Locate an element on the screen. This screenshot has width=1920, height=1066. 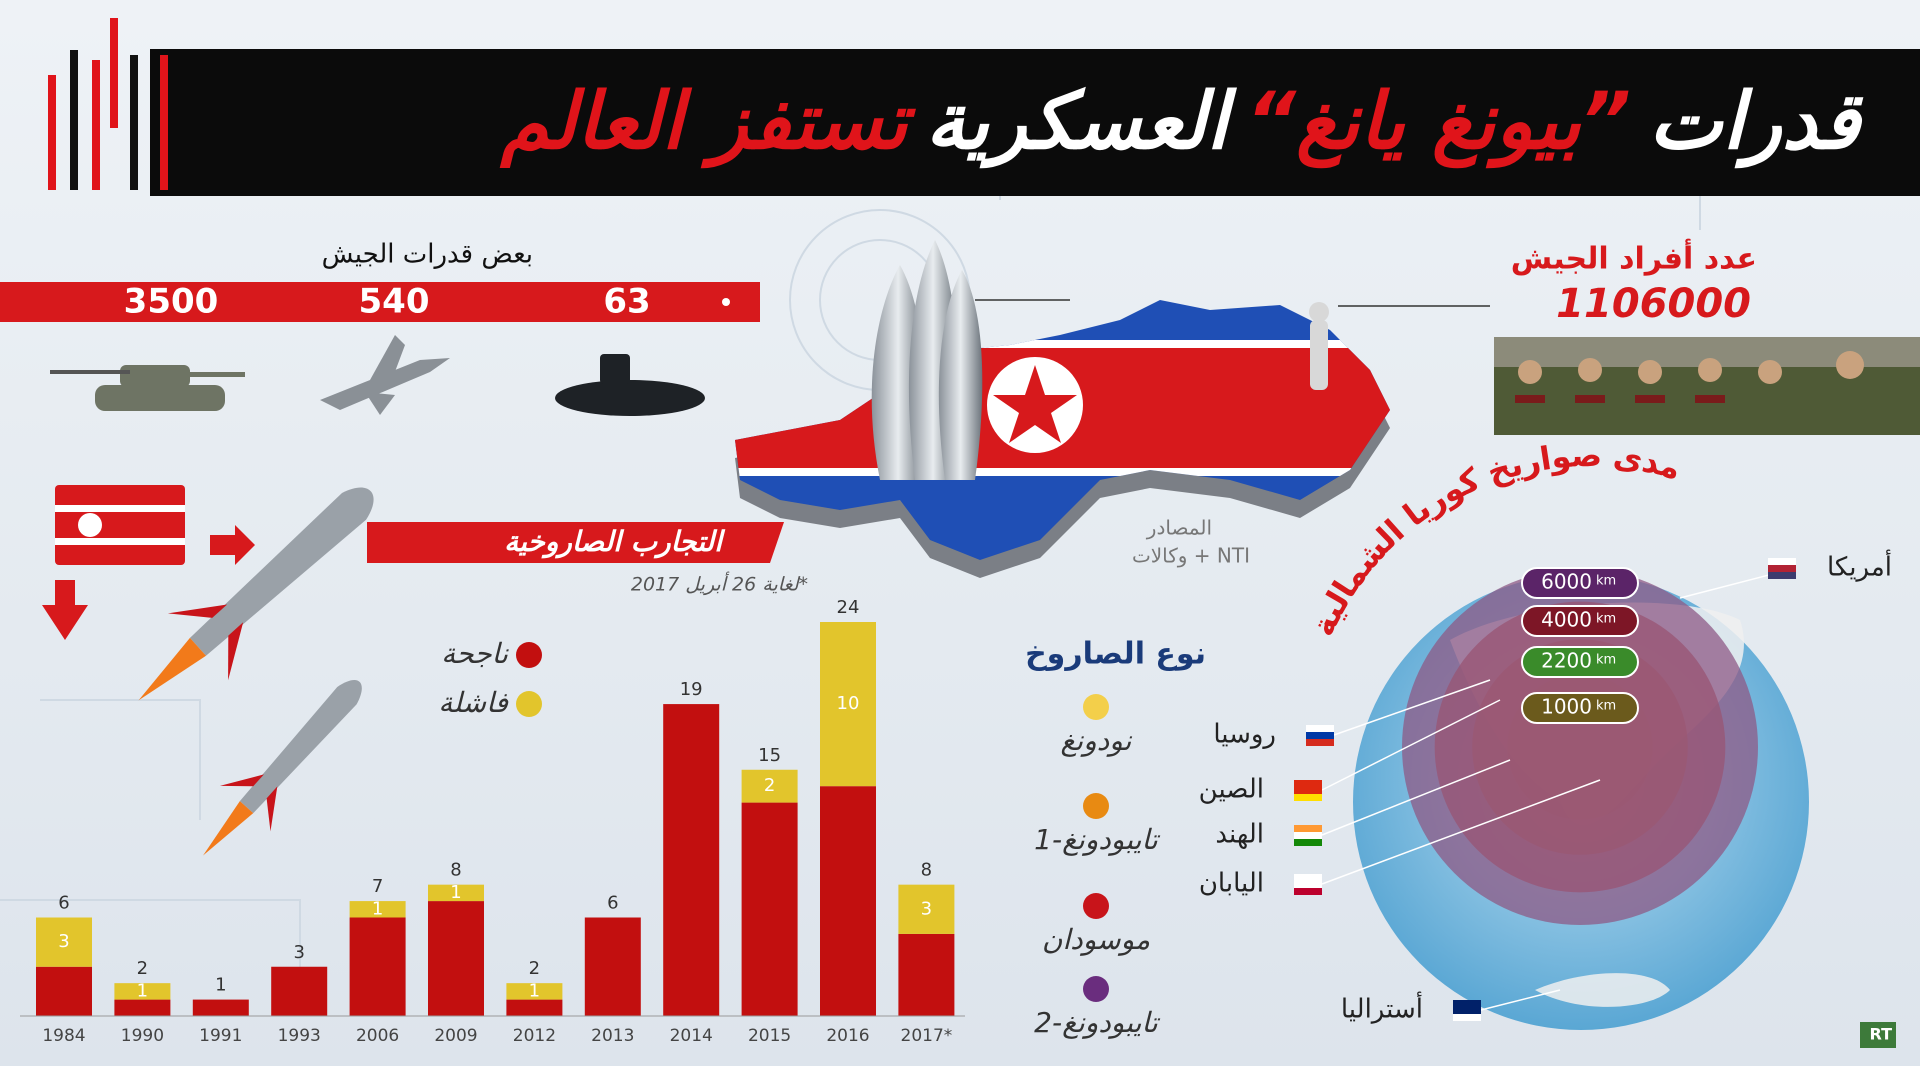
sources-text: NTI + وكالات is located at coordinates (1191, 556).